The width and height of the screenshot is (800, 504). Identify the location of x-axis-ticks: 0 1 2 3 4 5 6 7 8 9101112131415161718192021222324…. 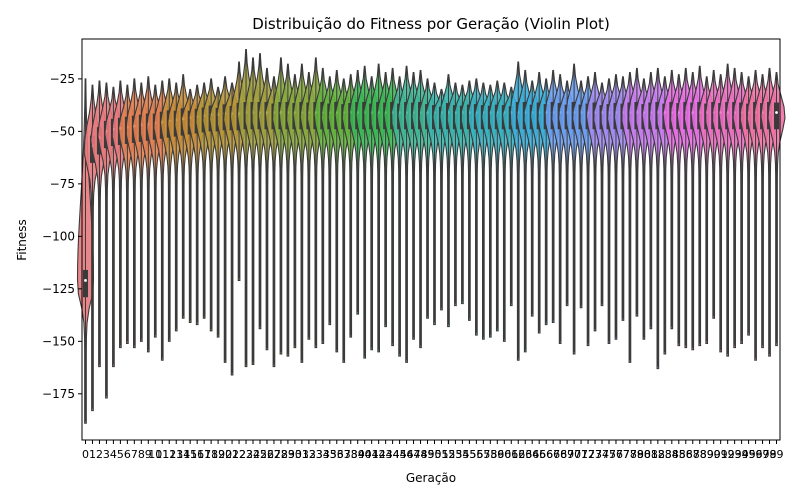
(433, 450).